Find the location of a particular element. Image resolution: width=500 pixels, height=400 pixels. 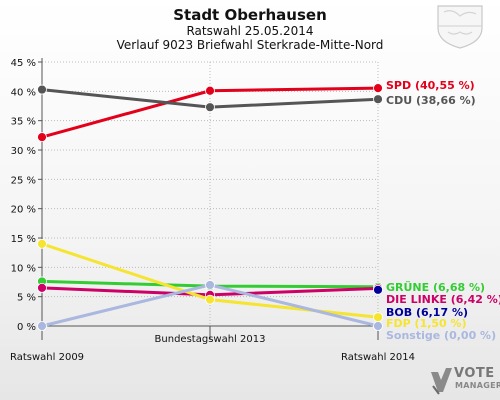

series-end-label: Sonstige (0,00 %) is located at coordinates (441, 335).